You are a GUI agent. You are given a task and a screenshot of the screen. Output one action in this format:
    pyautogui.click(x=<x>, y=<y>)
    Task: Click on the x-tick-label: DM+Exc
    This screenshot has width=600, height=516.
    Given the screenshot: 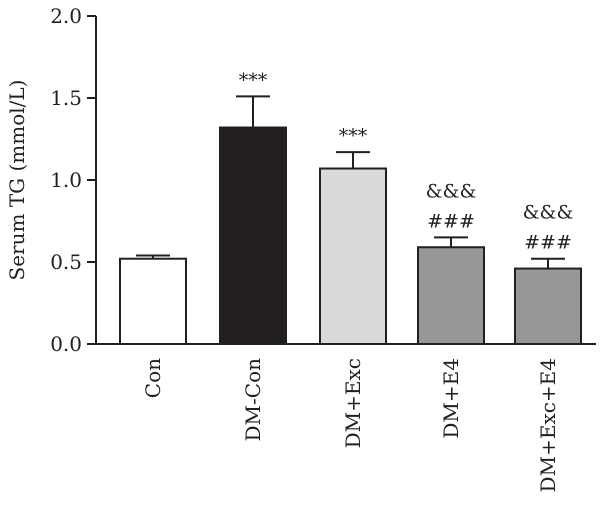 What is the action you would take?
    pyautogui.click(x=353, y=403)
    